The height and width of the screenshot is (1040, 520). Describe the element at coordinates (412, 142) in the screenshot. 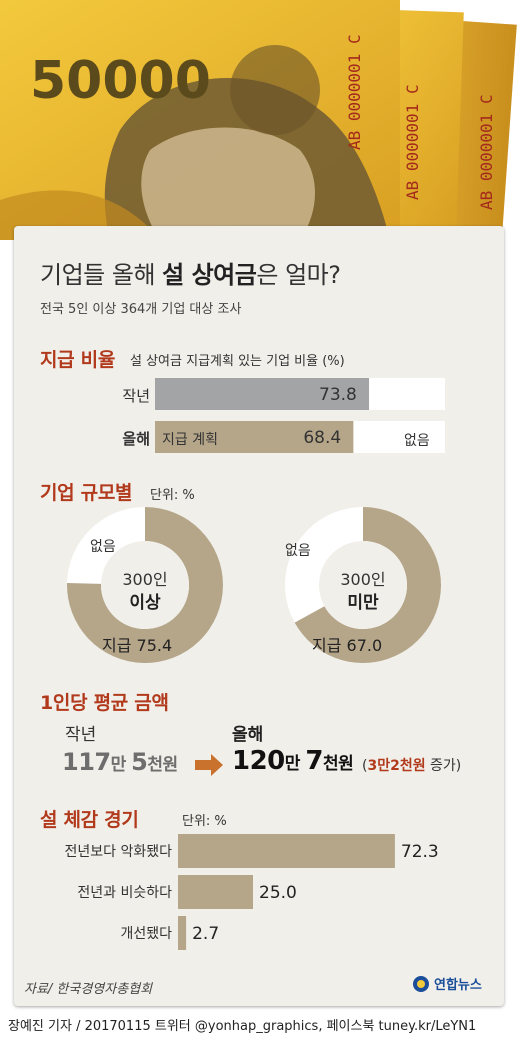

I see `serial-text-2: AB 0000001 C` at that location.